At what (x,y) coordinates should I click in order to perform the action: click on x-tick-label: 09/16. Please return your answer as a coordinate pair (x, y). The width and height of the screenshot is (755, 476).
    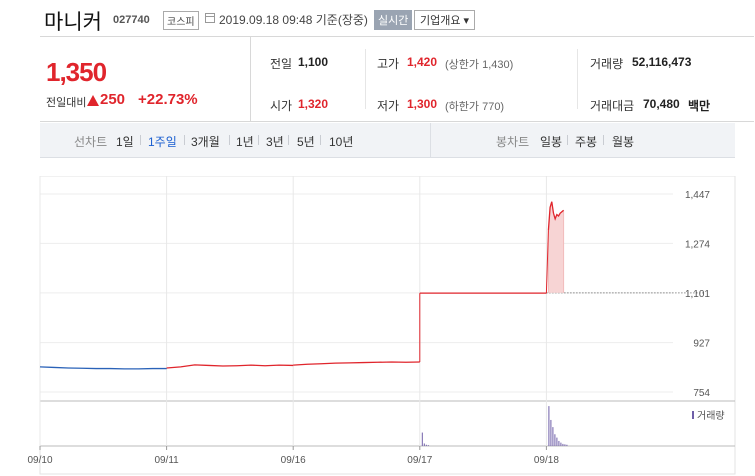
    Looking at the image, I should click on (293, 460).